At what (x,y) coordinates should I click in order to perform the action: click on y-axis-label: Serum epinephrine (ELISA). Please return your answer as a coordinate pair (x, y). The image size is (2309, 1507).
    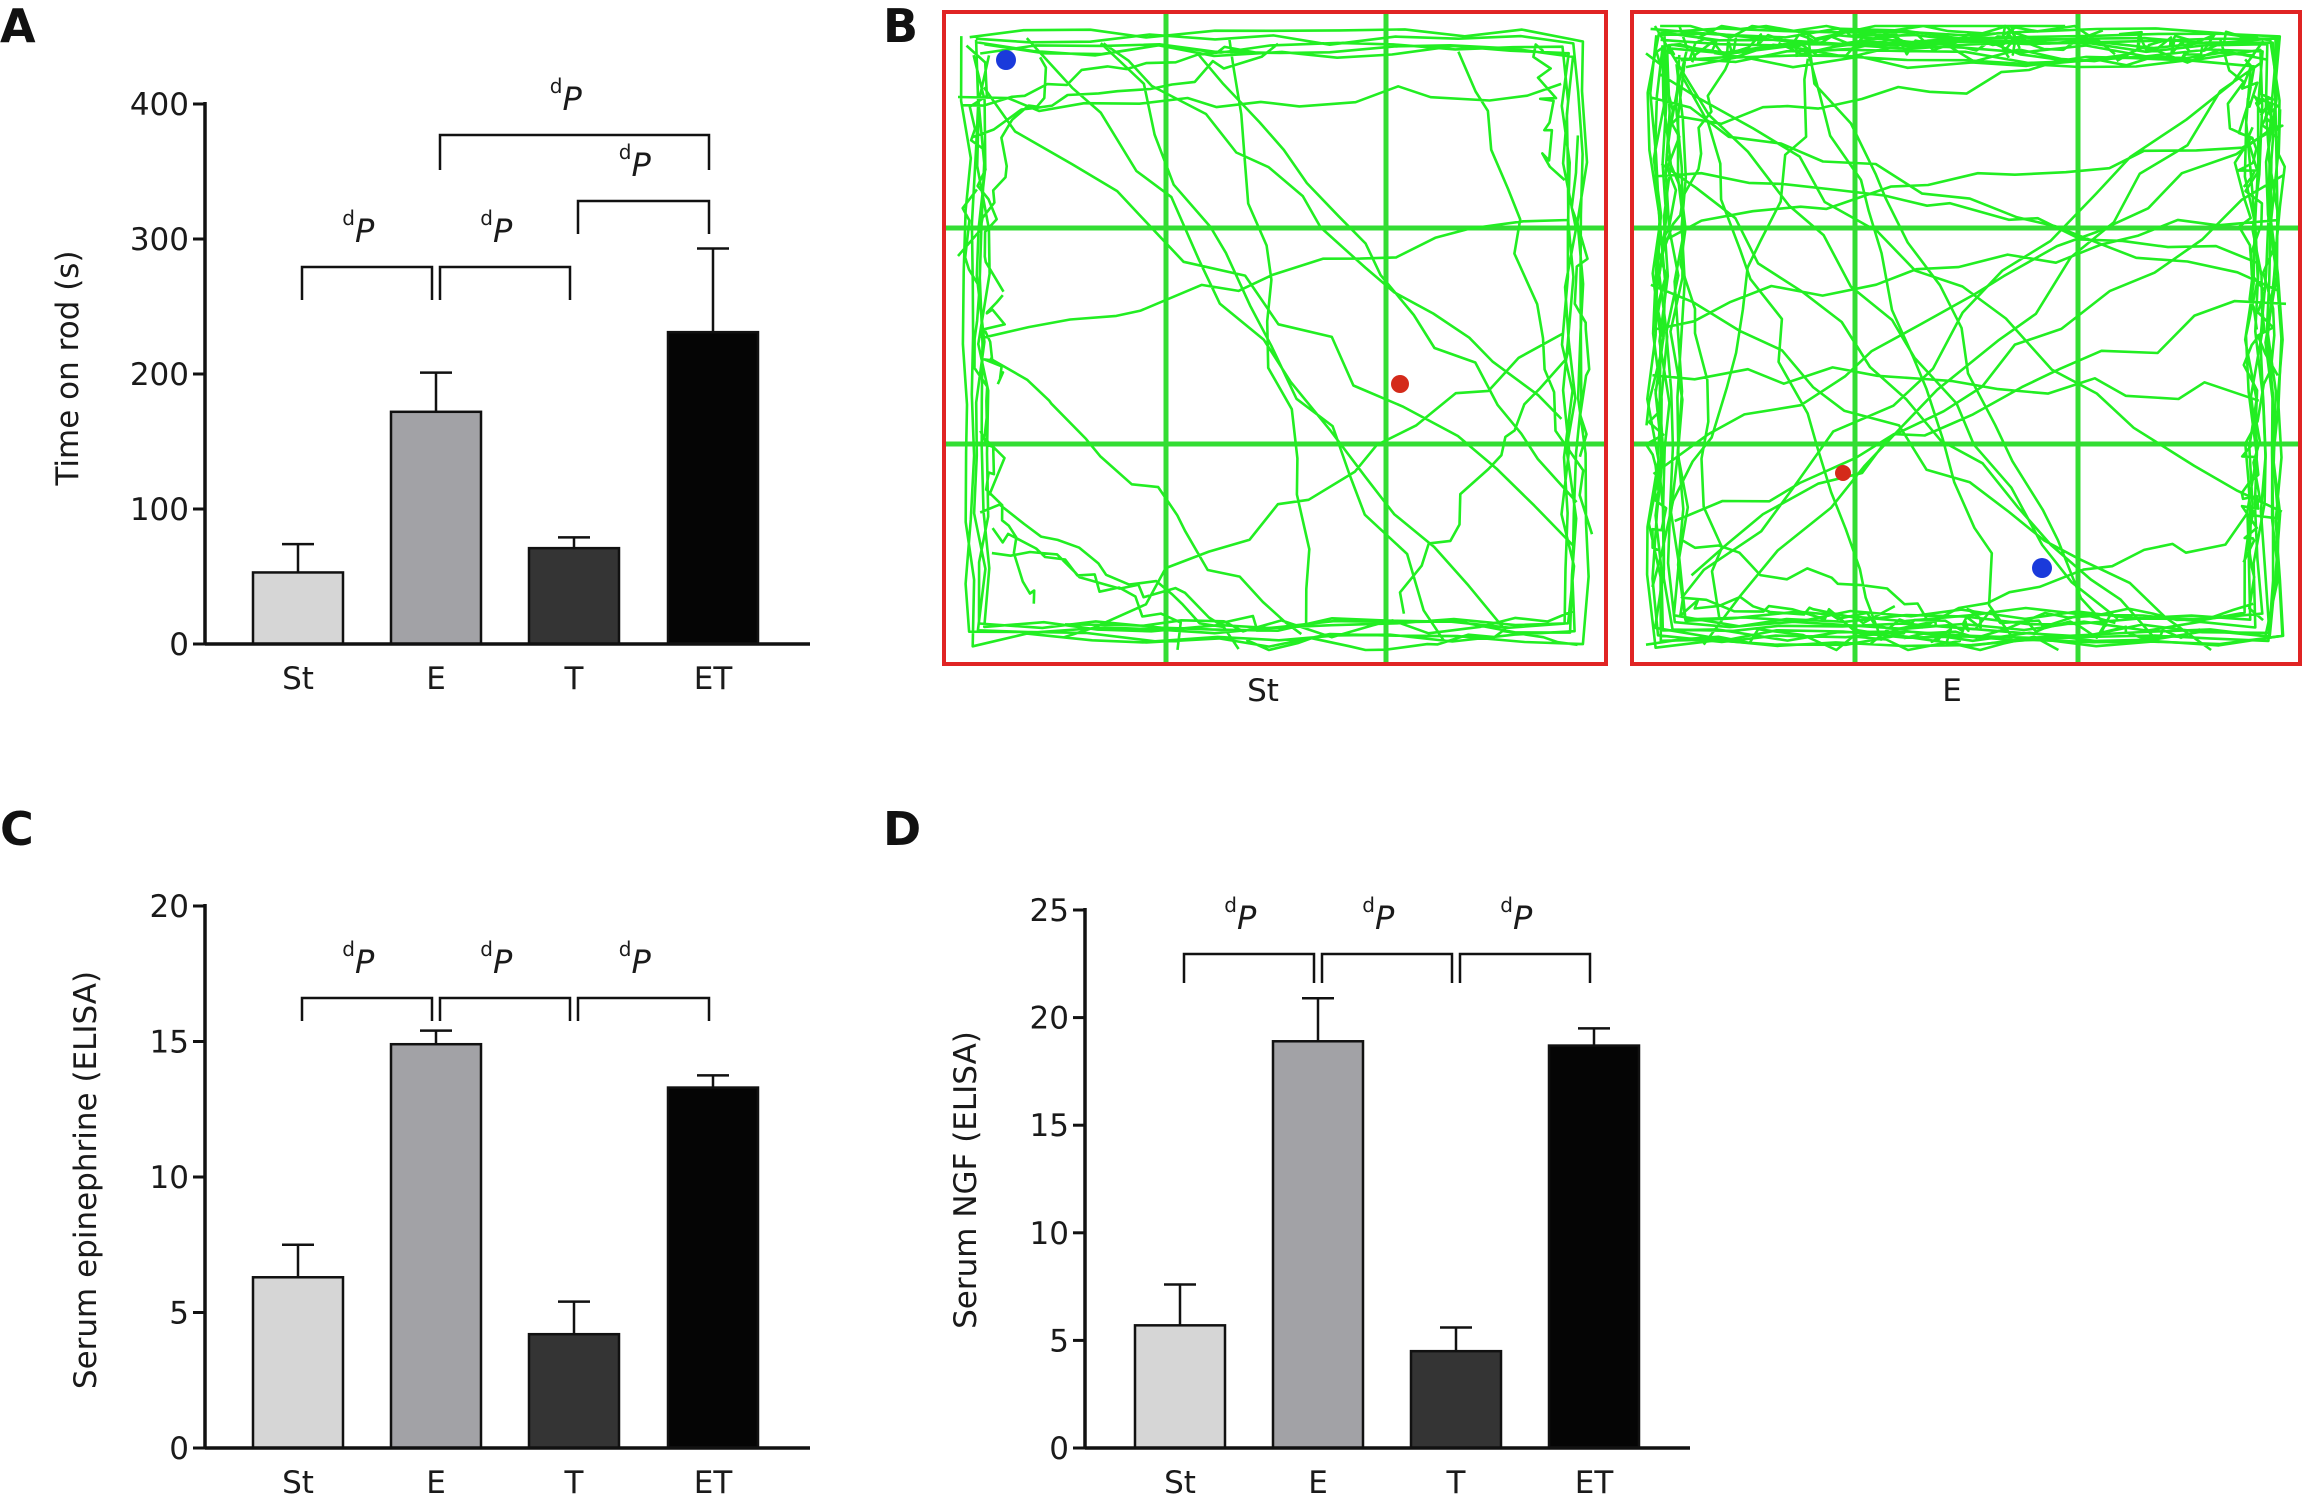
    Looking at the image, I should click on (86, 1180).